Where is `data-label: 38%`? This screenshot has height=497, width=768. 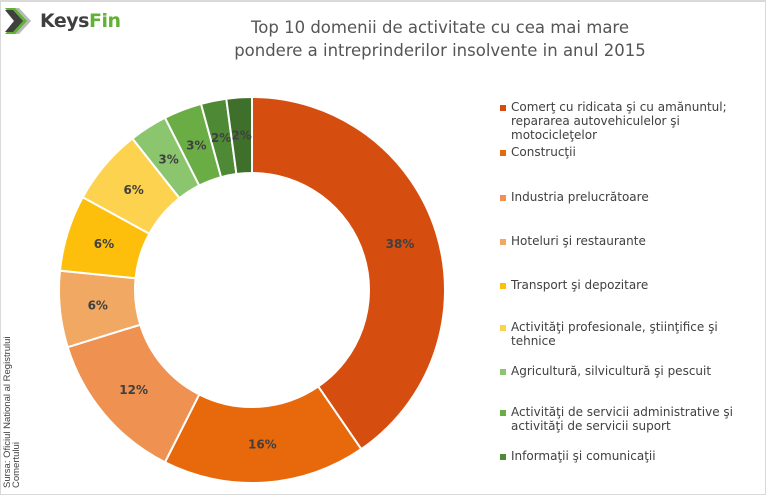 data-label: 38% is located at coordinates (400, 244).